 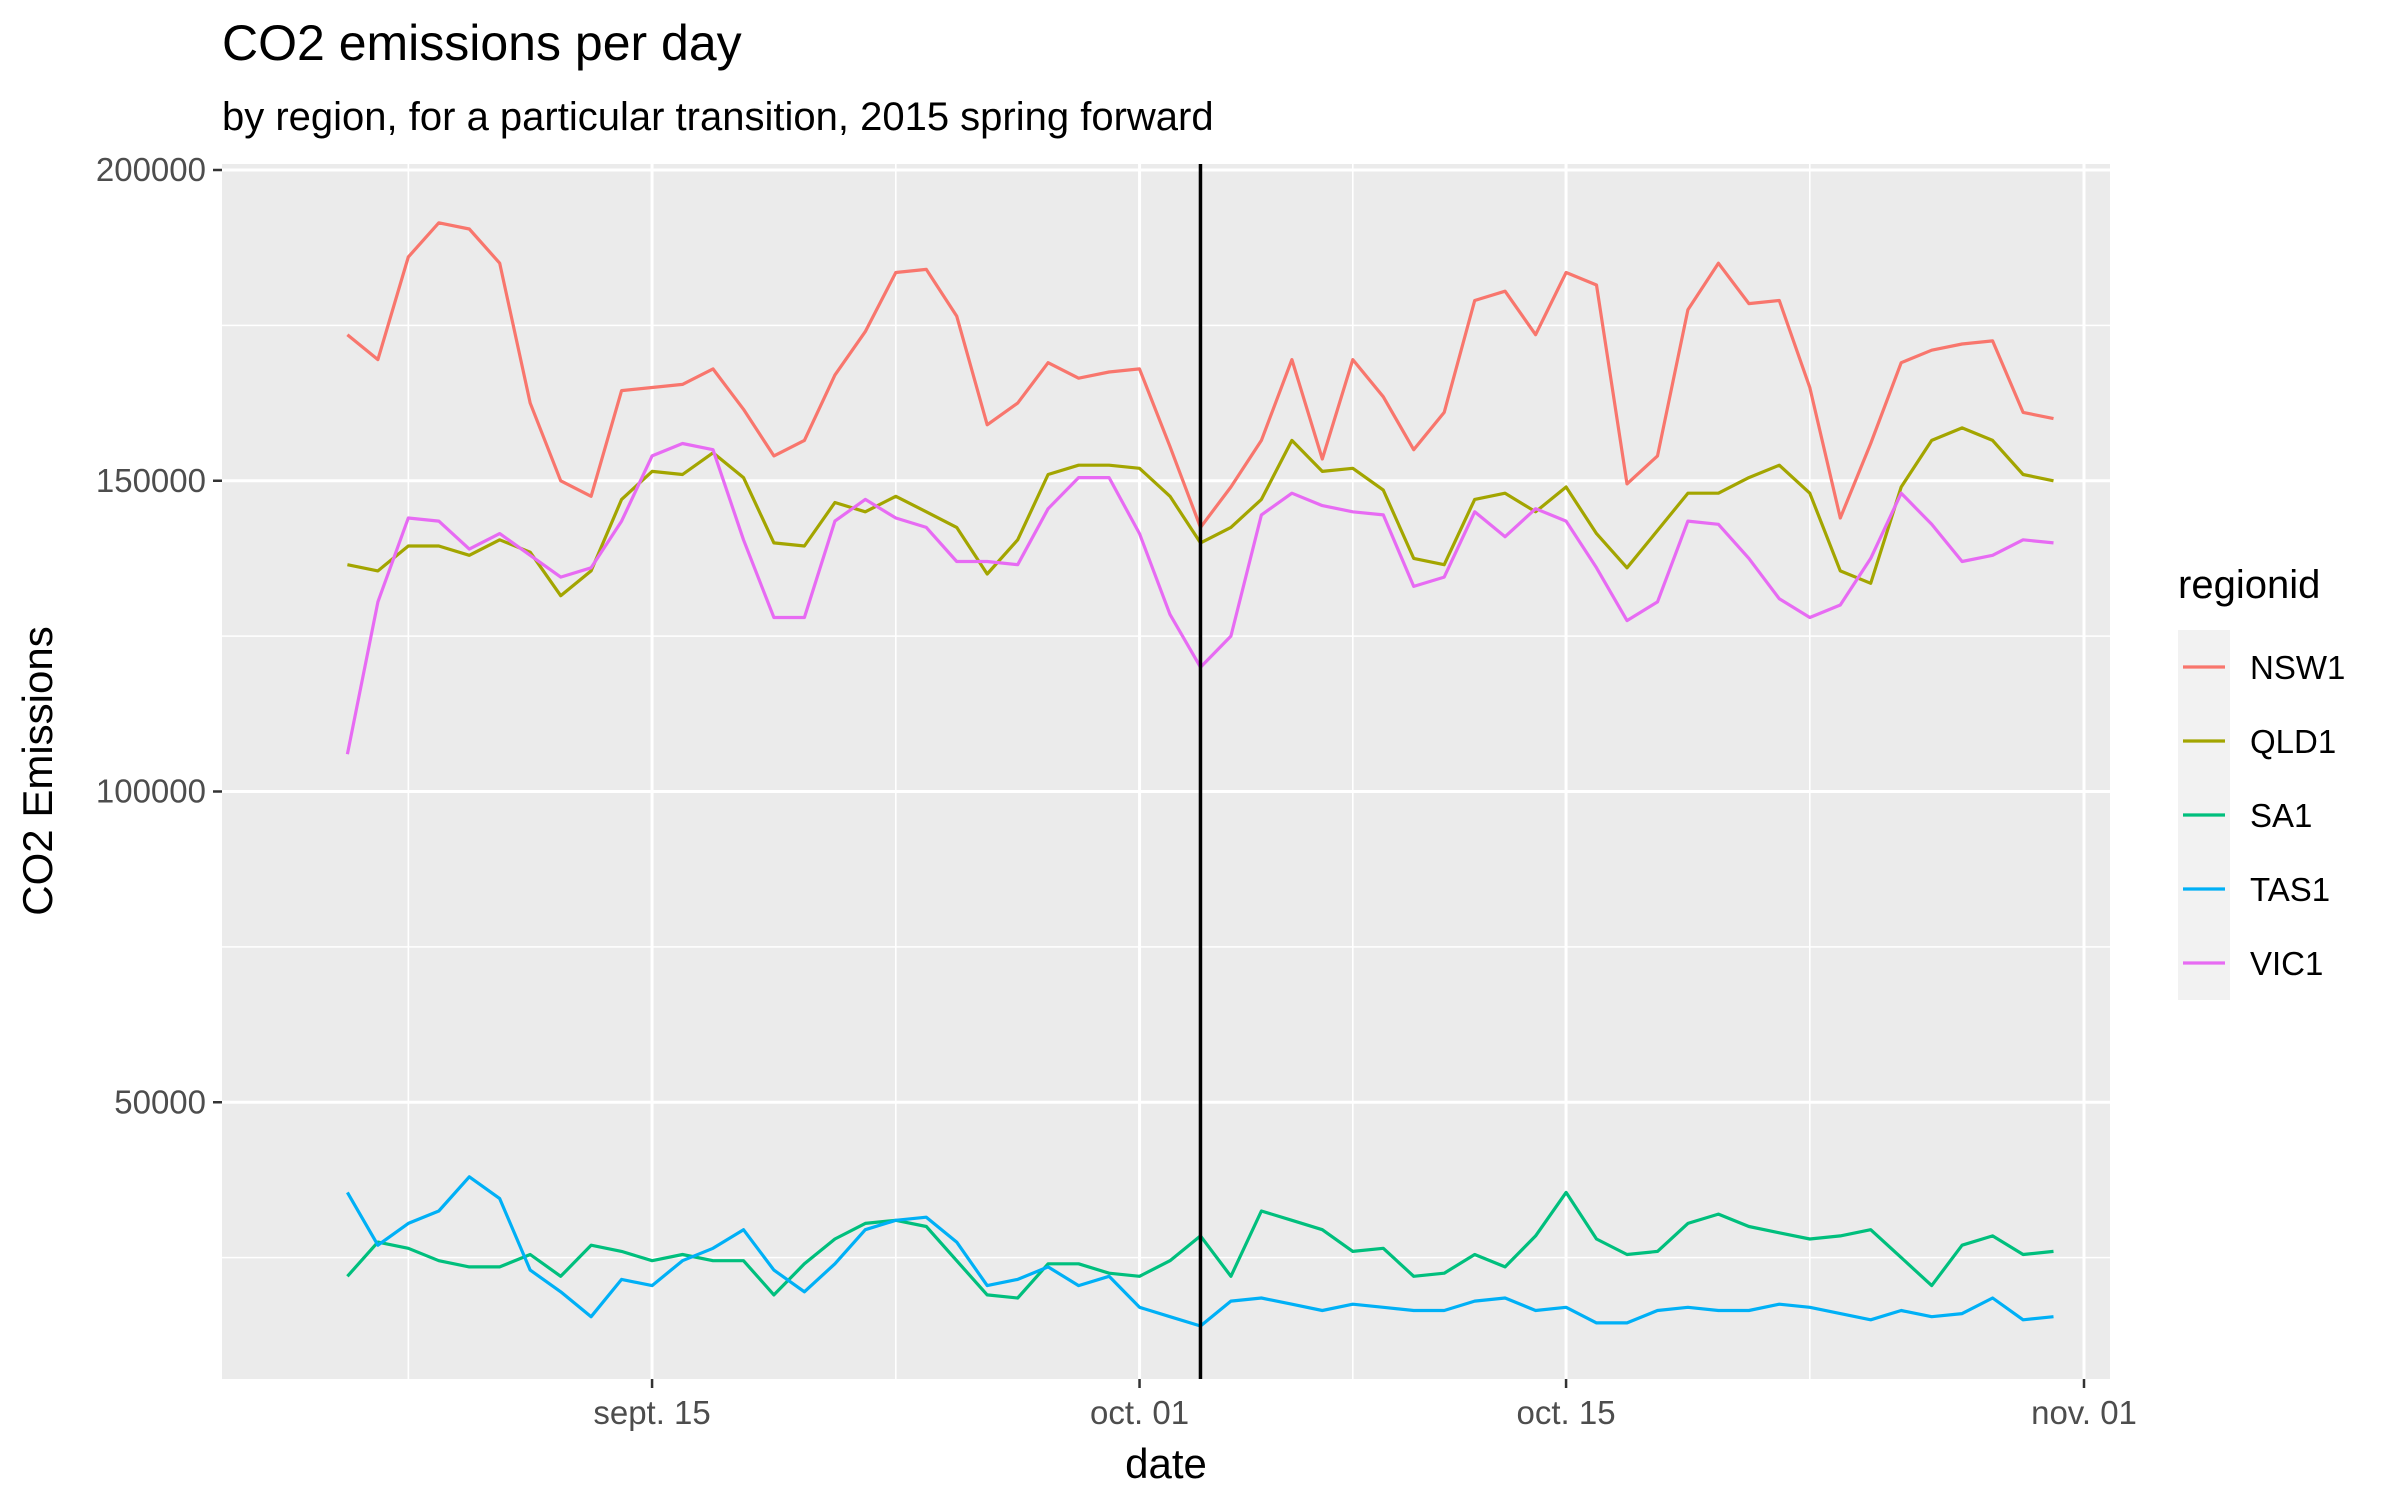 What do you see at coordinates (1139, 1412) in the screenshot?
I see `x-tick-label: oct. 01` at bounding box center [1139, 1412].